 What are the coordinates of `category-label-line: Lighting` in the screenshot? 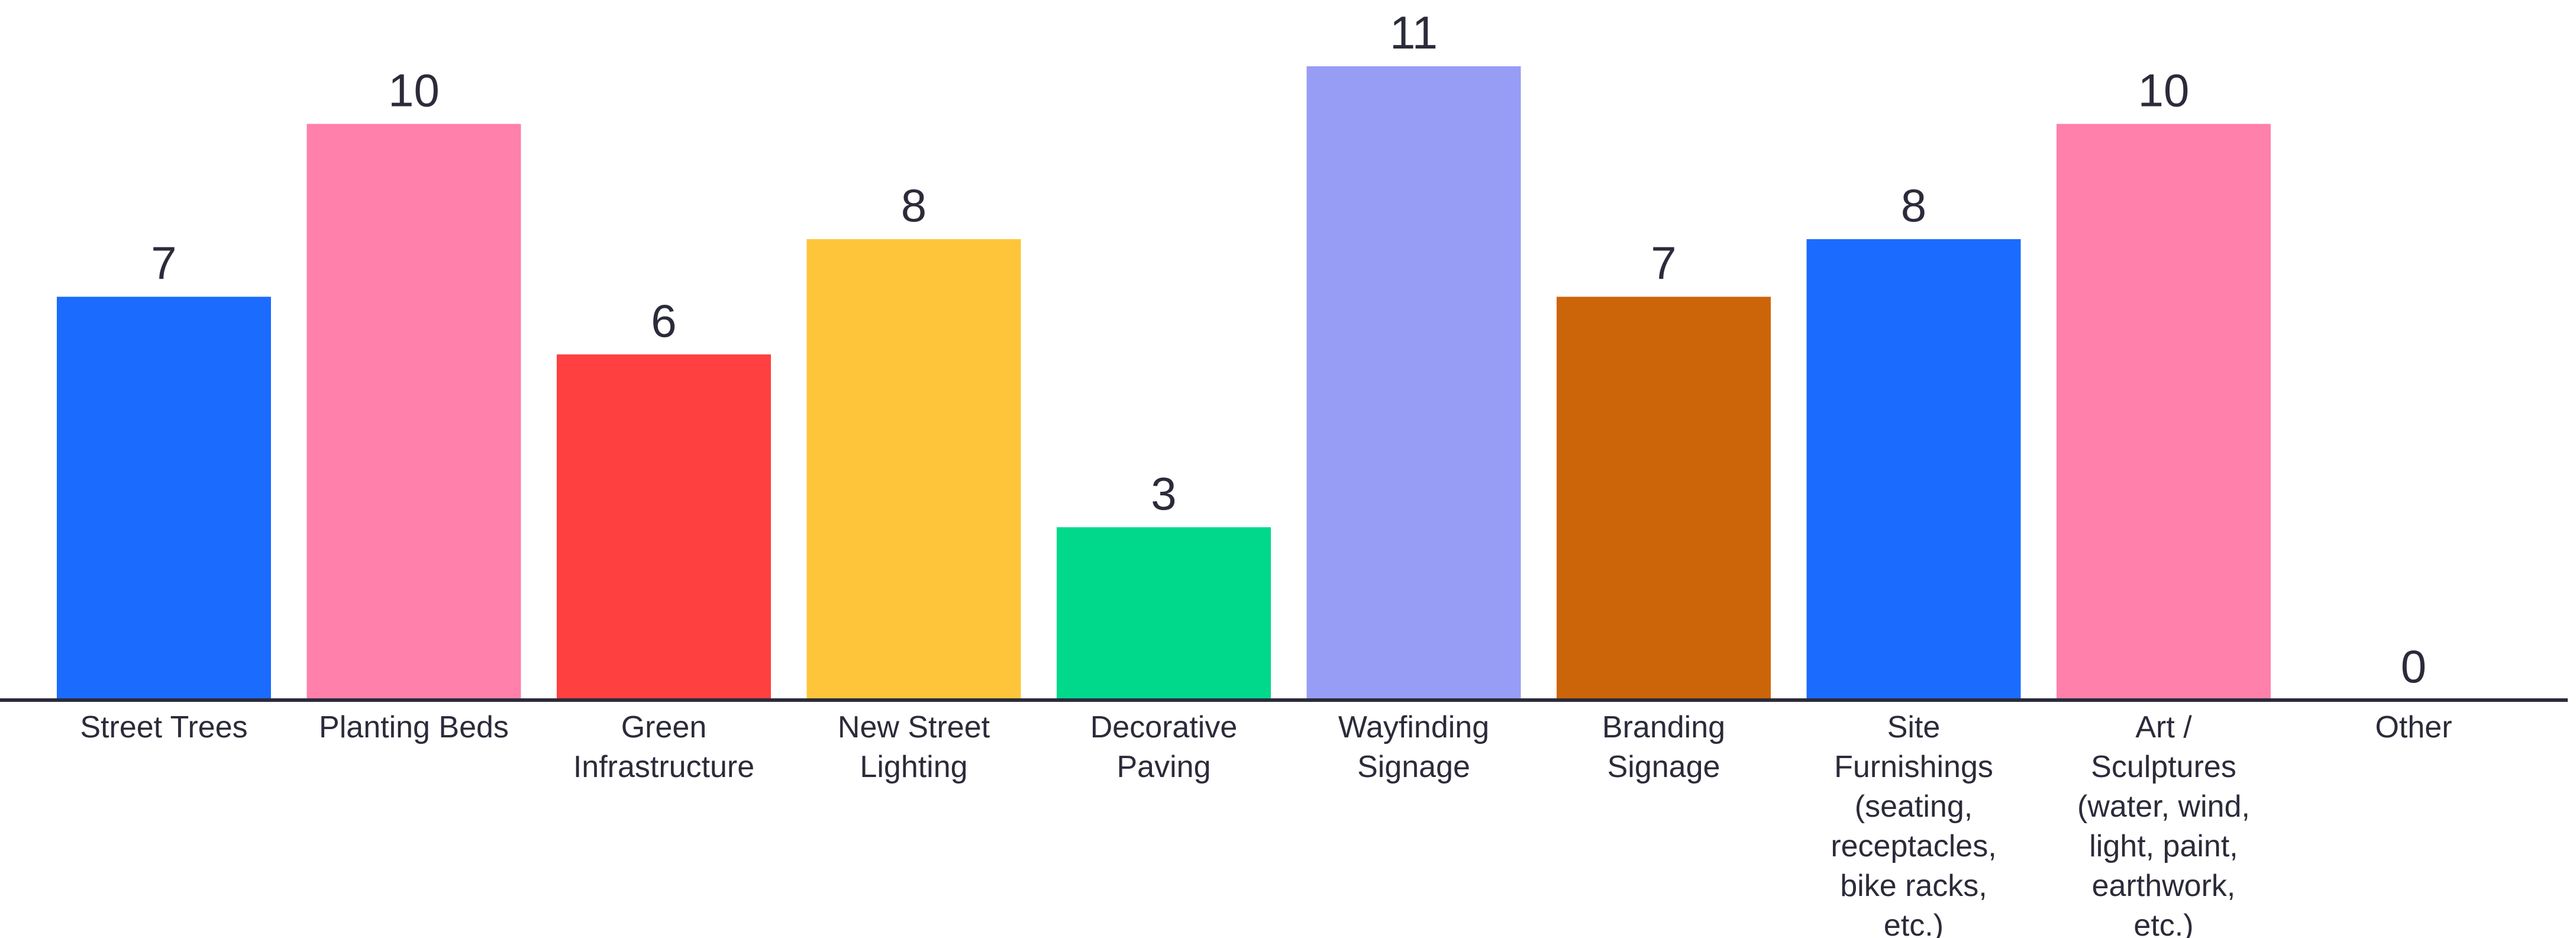 It's located at (913, 767).